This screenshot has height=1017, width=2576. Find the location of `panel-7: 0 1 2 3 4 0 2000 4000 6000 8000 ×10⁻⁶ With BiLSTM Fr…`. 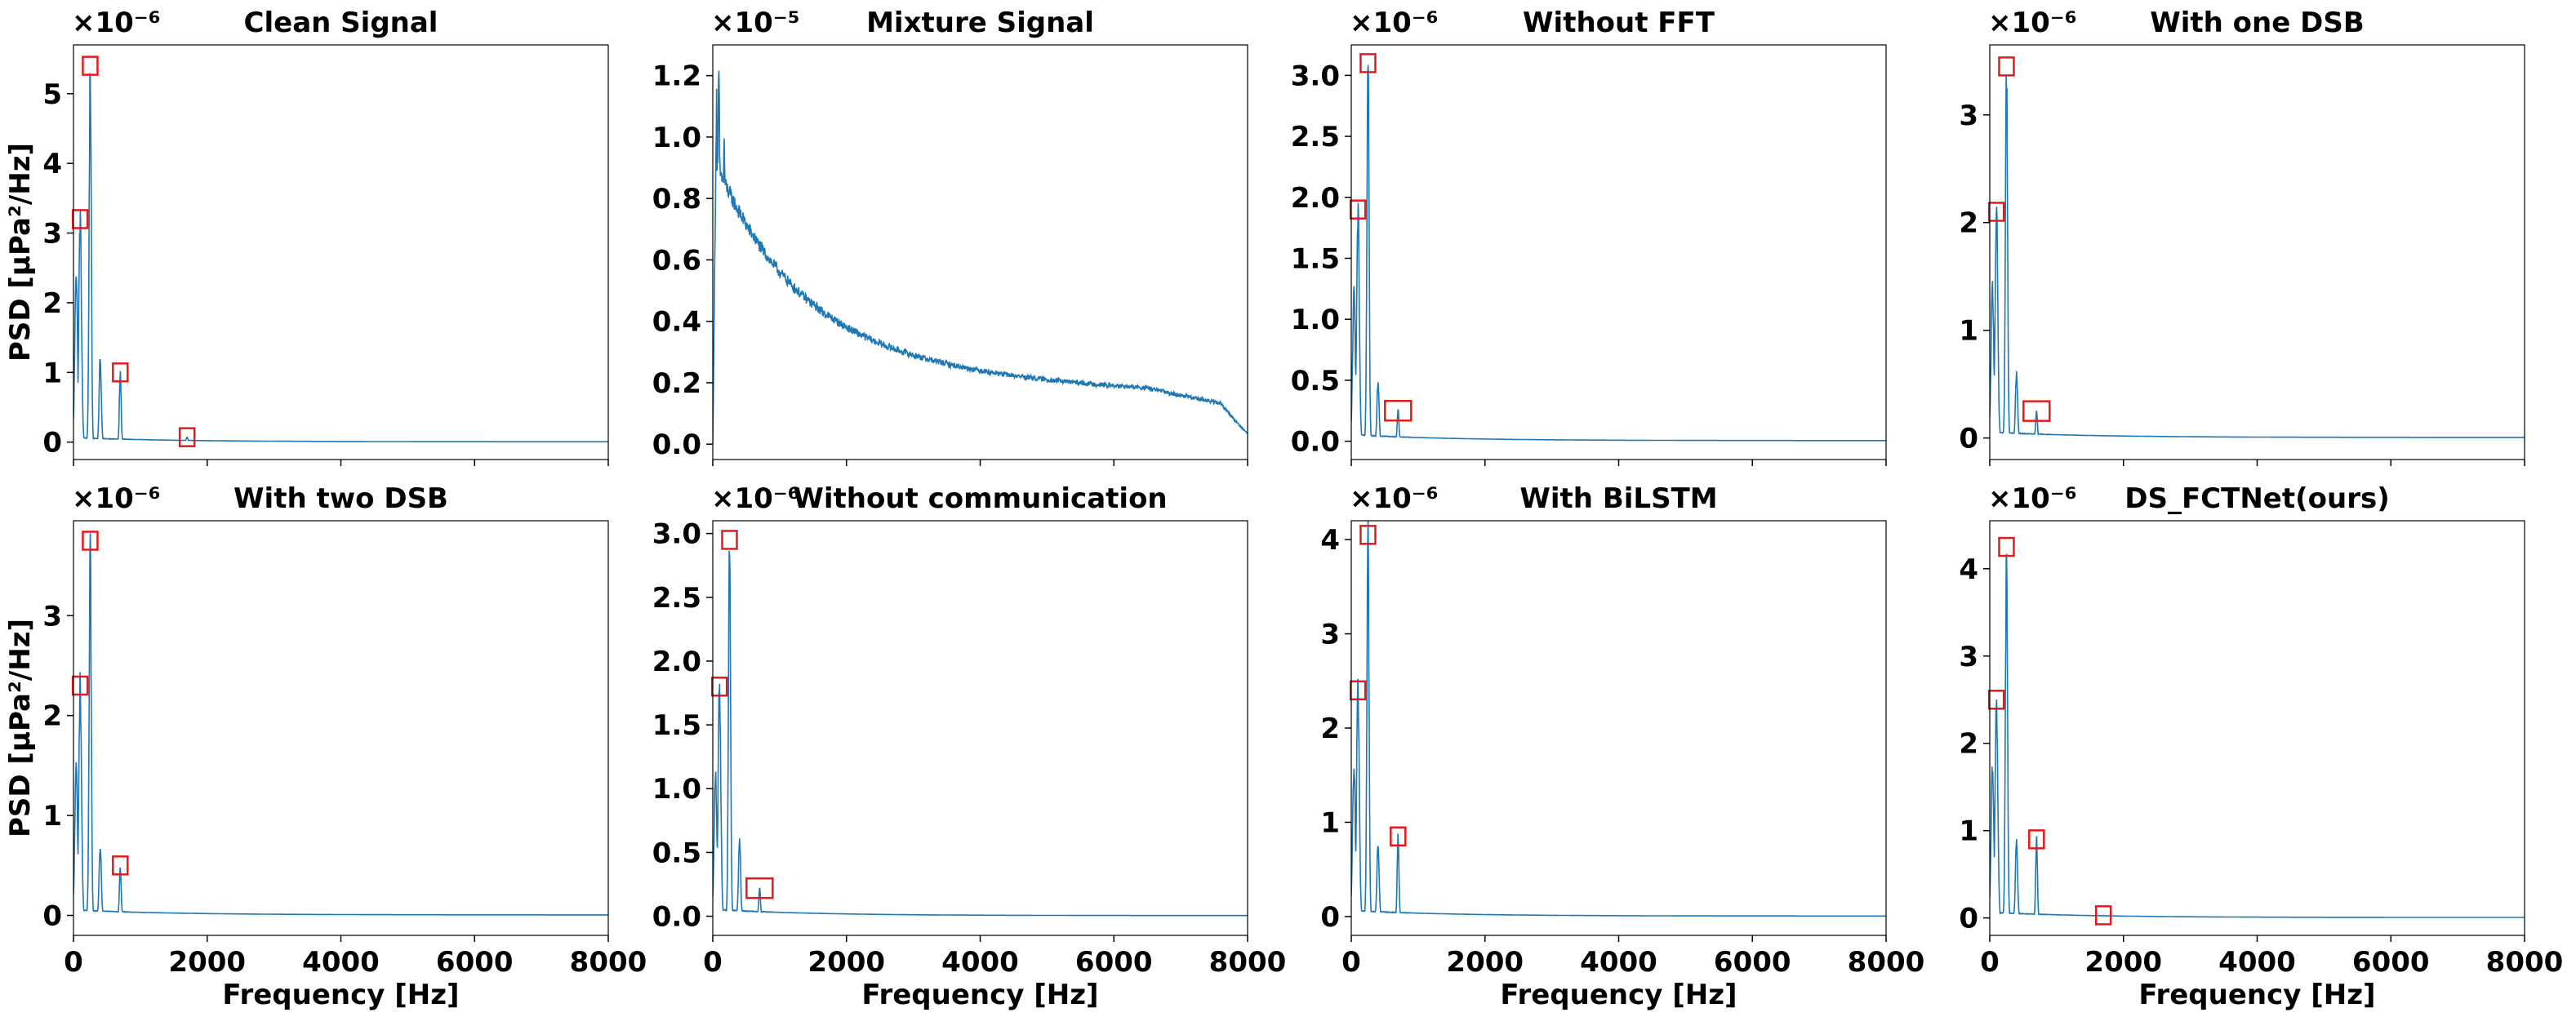

panel-7: 0 1 2 3 4 0 2000 4000 6000 8000 ×10⁻⁶ With BiLSTM Fr… is located at coordinates (1622, 746).